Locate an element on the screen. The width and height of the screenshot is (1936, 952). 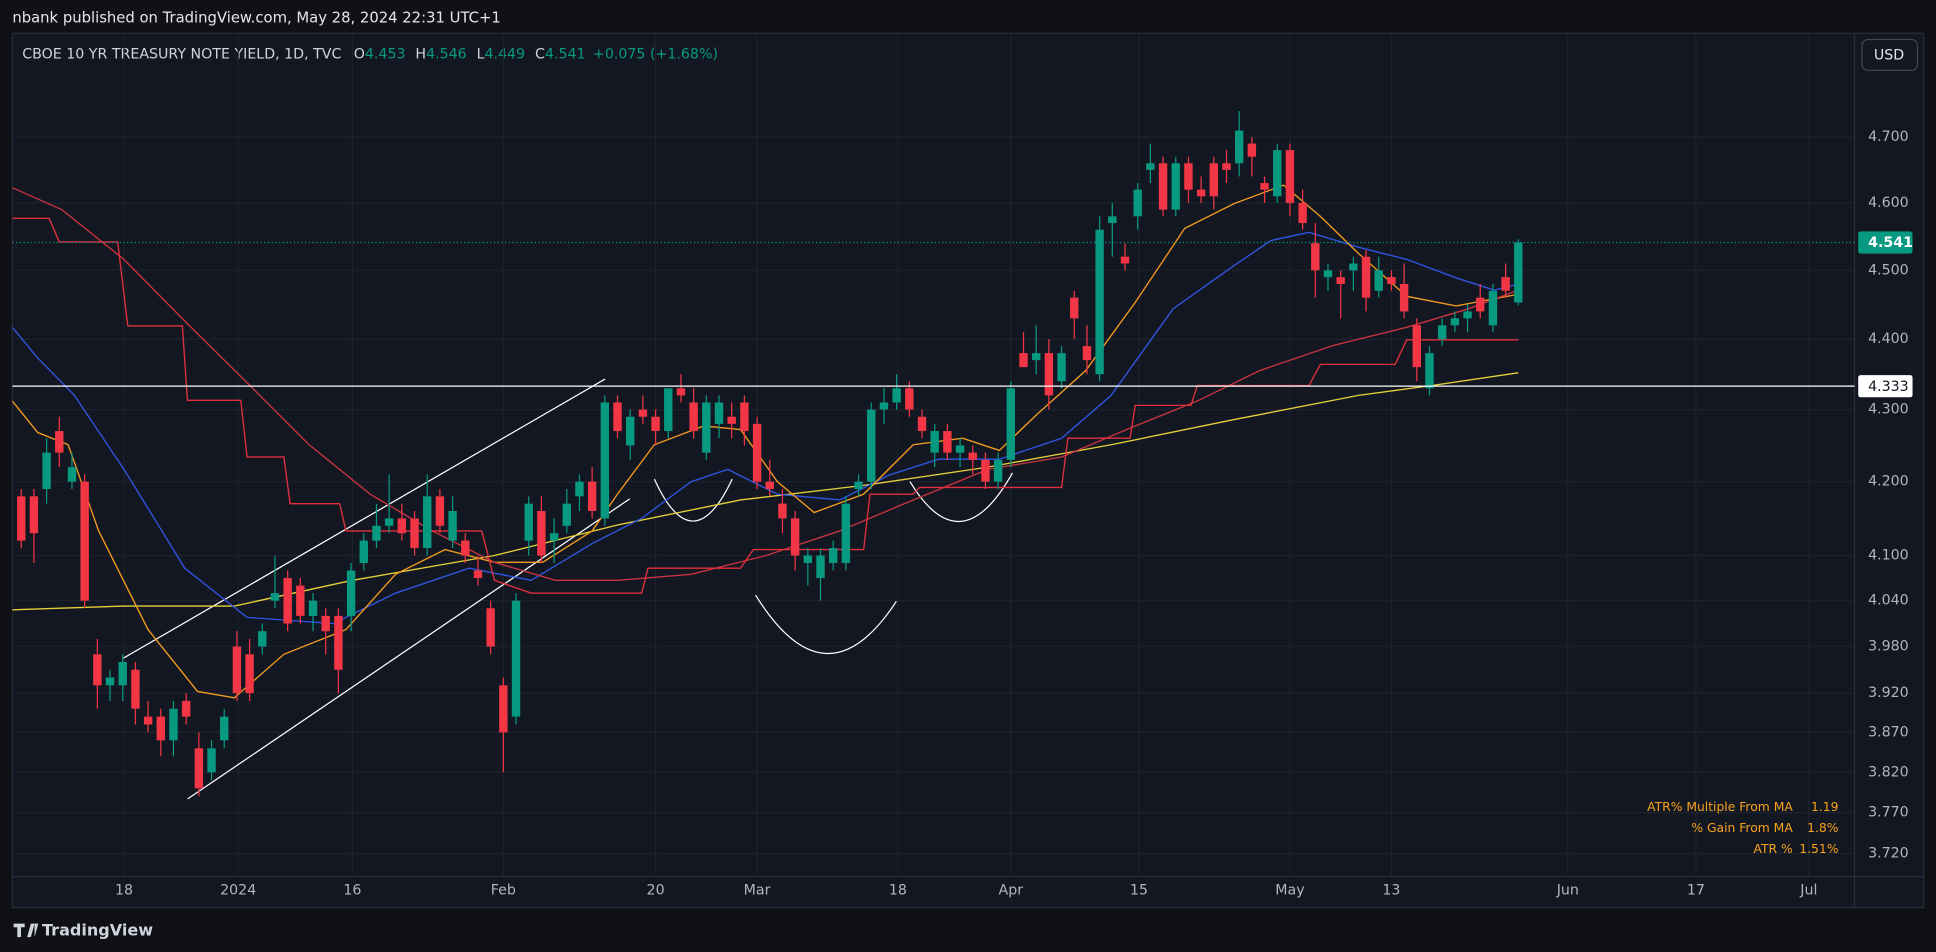
indicator-label: ATR % is located at coordinates (1773, 849).